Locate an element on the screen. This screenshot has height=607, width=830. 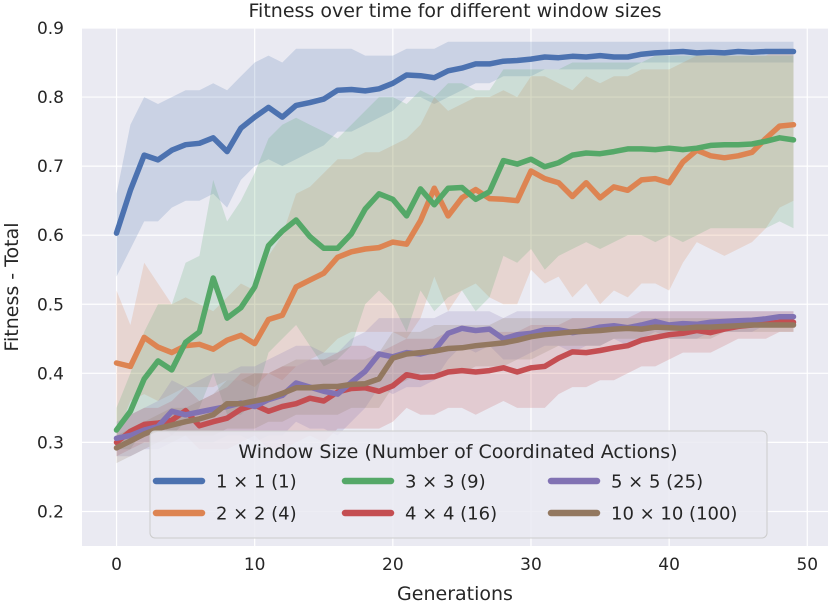
legend-box is located at coordinates (458, 484).